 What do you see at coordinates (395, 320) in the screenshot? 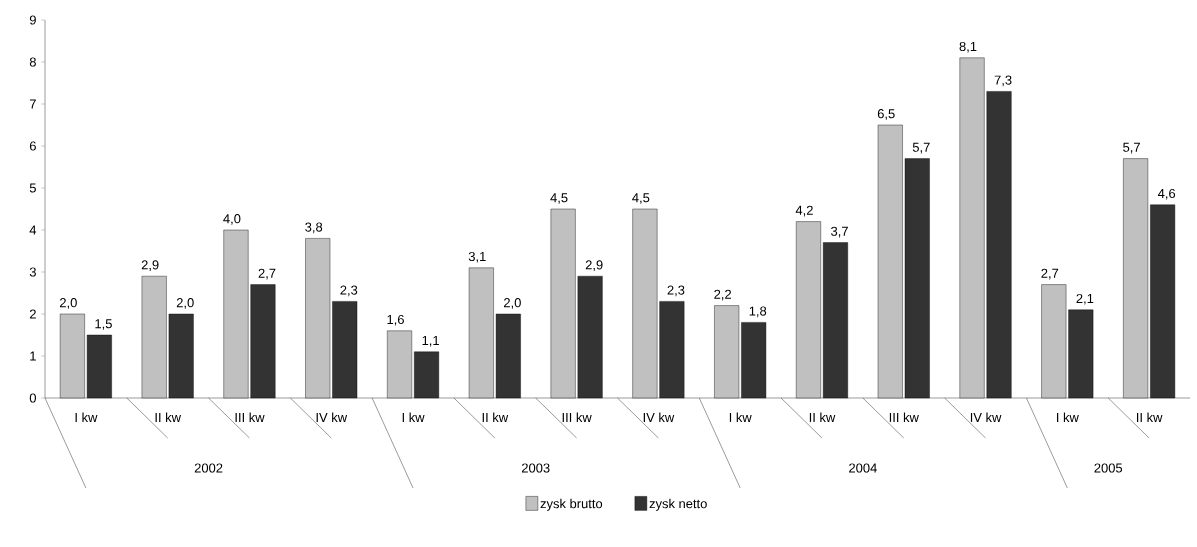
I see `data-label: 1,6` at bounding box center [395, 320].